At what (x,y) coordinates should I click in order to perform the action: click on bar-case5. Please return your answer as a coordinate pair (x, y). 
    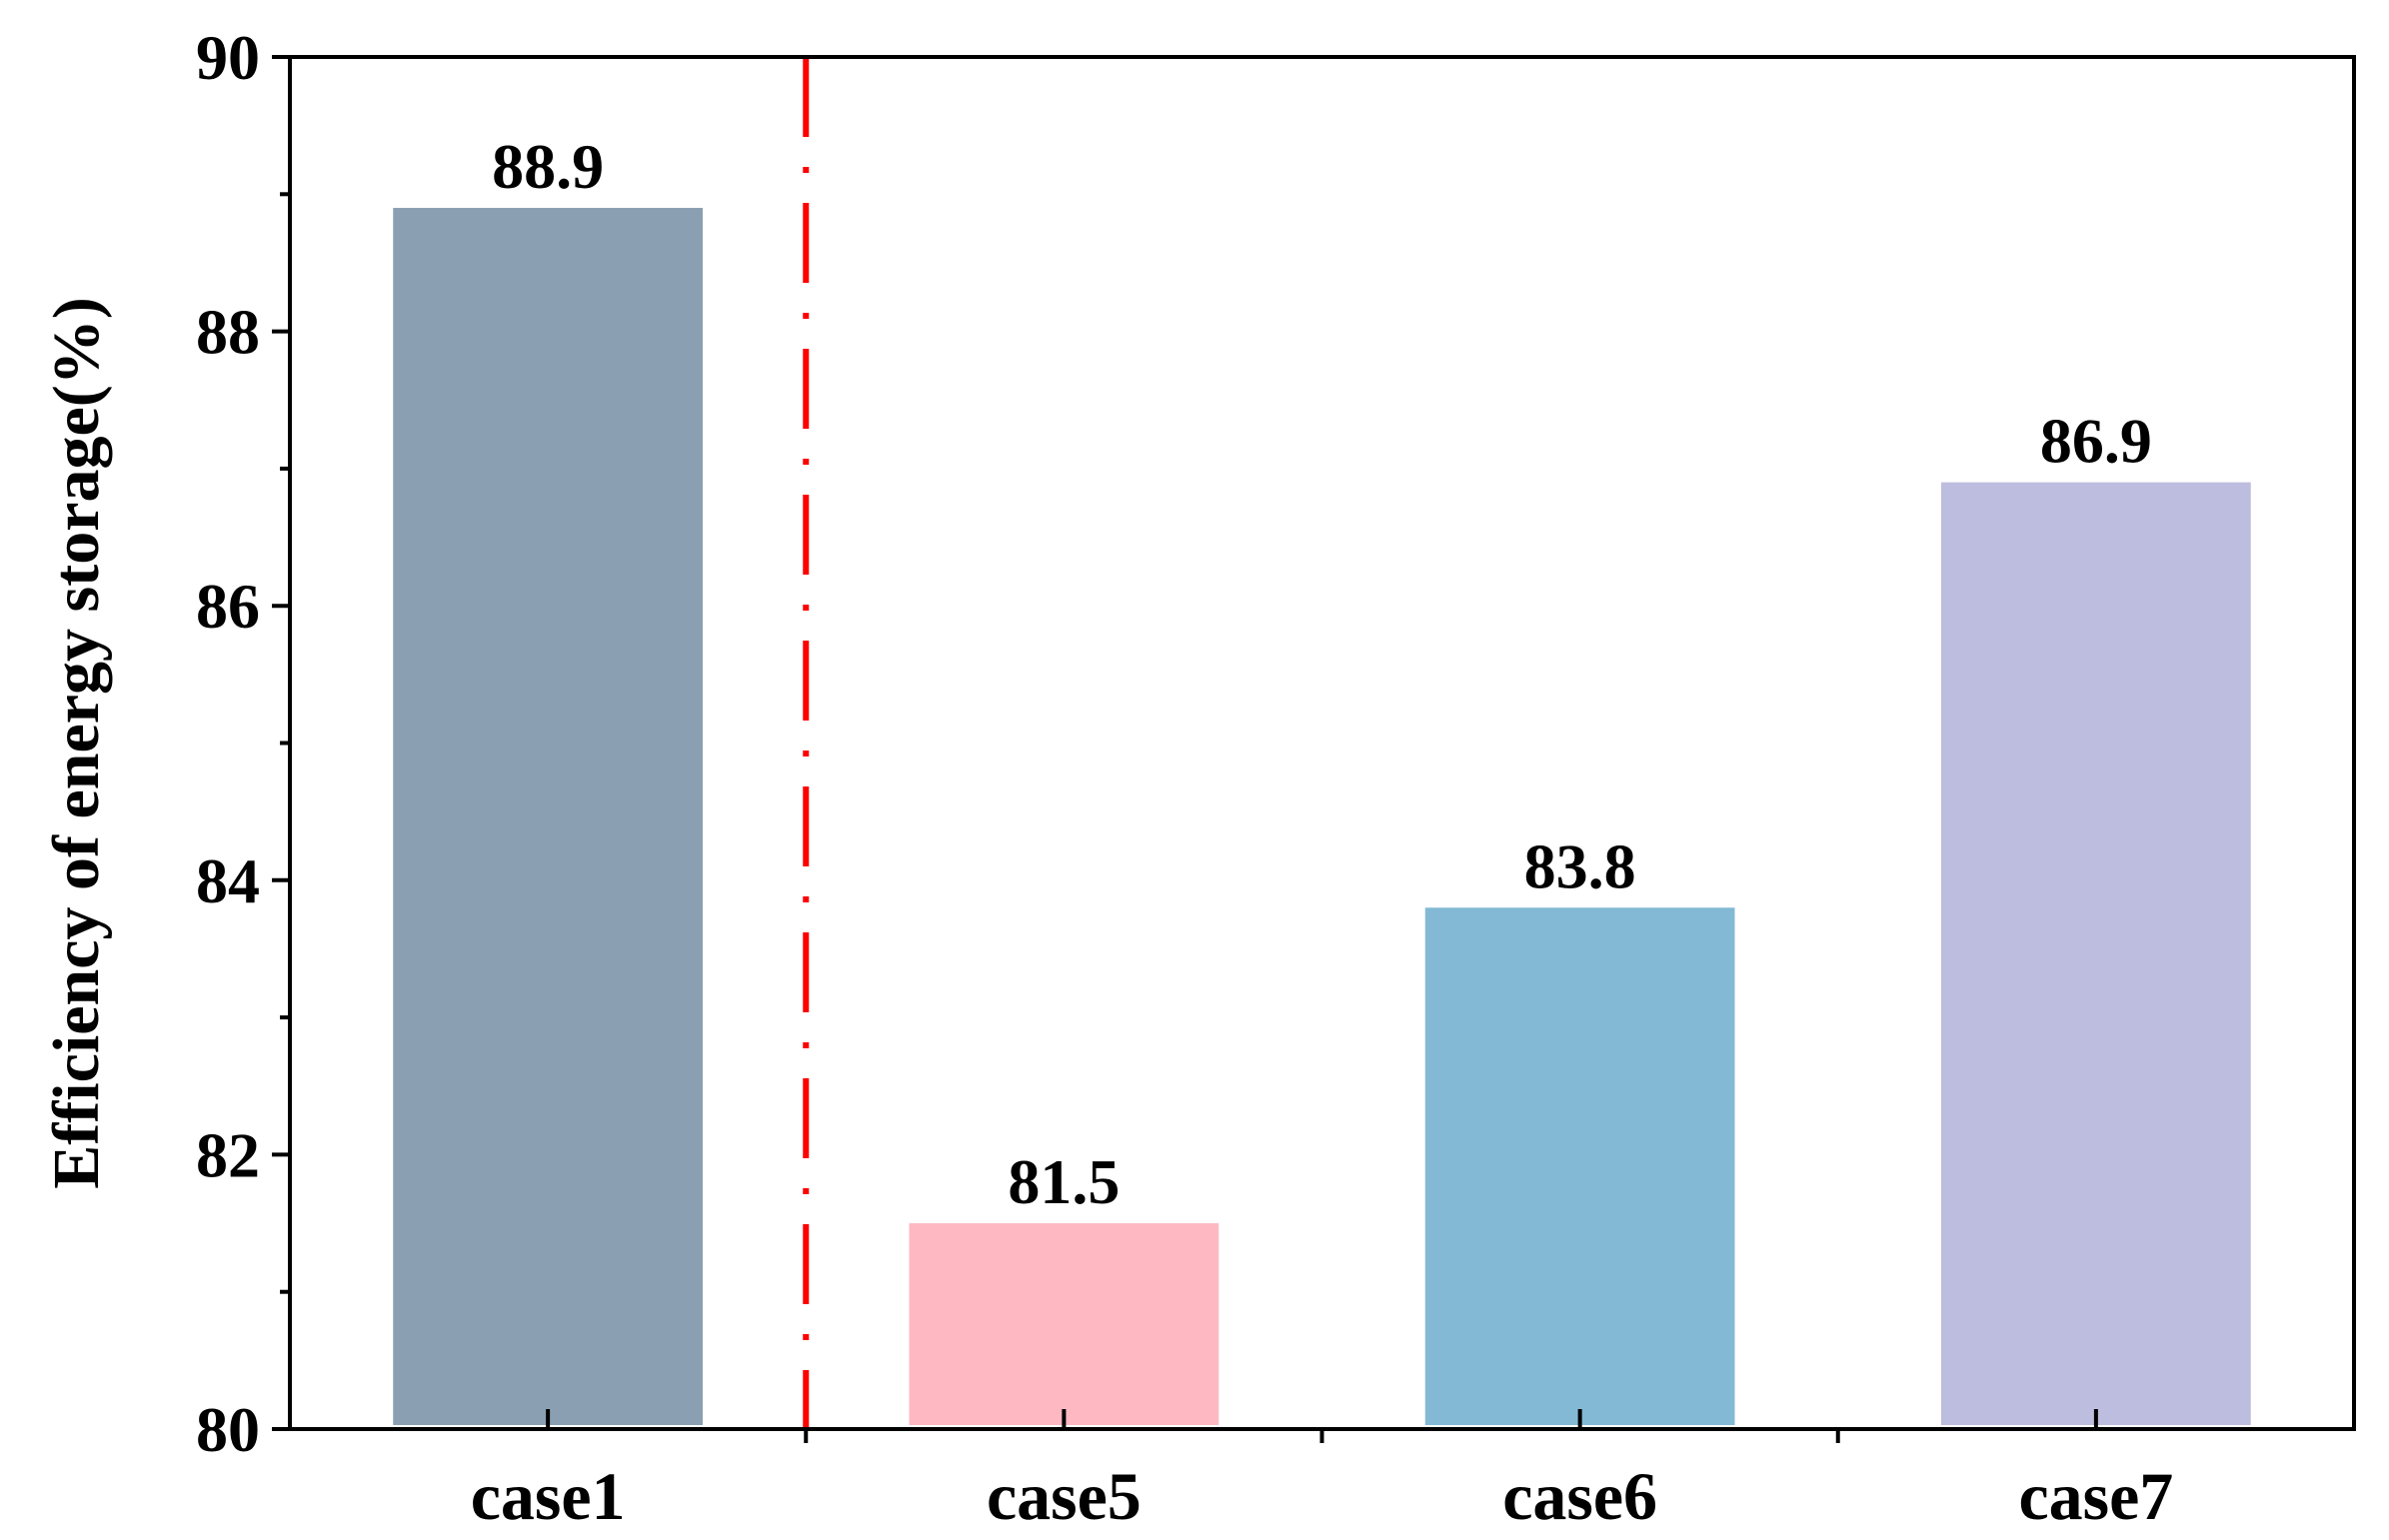
    Looking at the image, I should click on (1064, 1324).